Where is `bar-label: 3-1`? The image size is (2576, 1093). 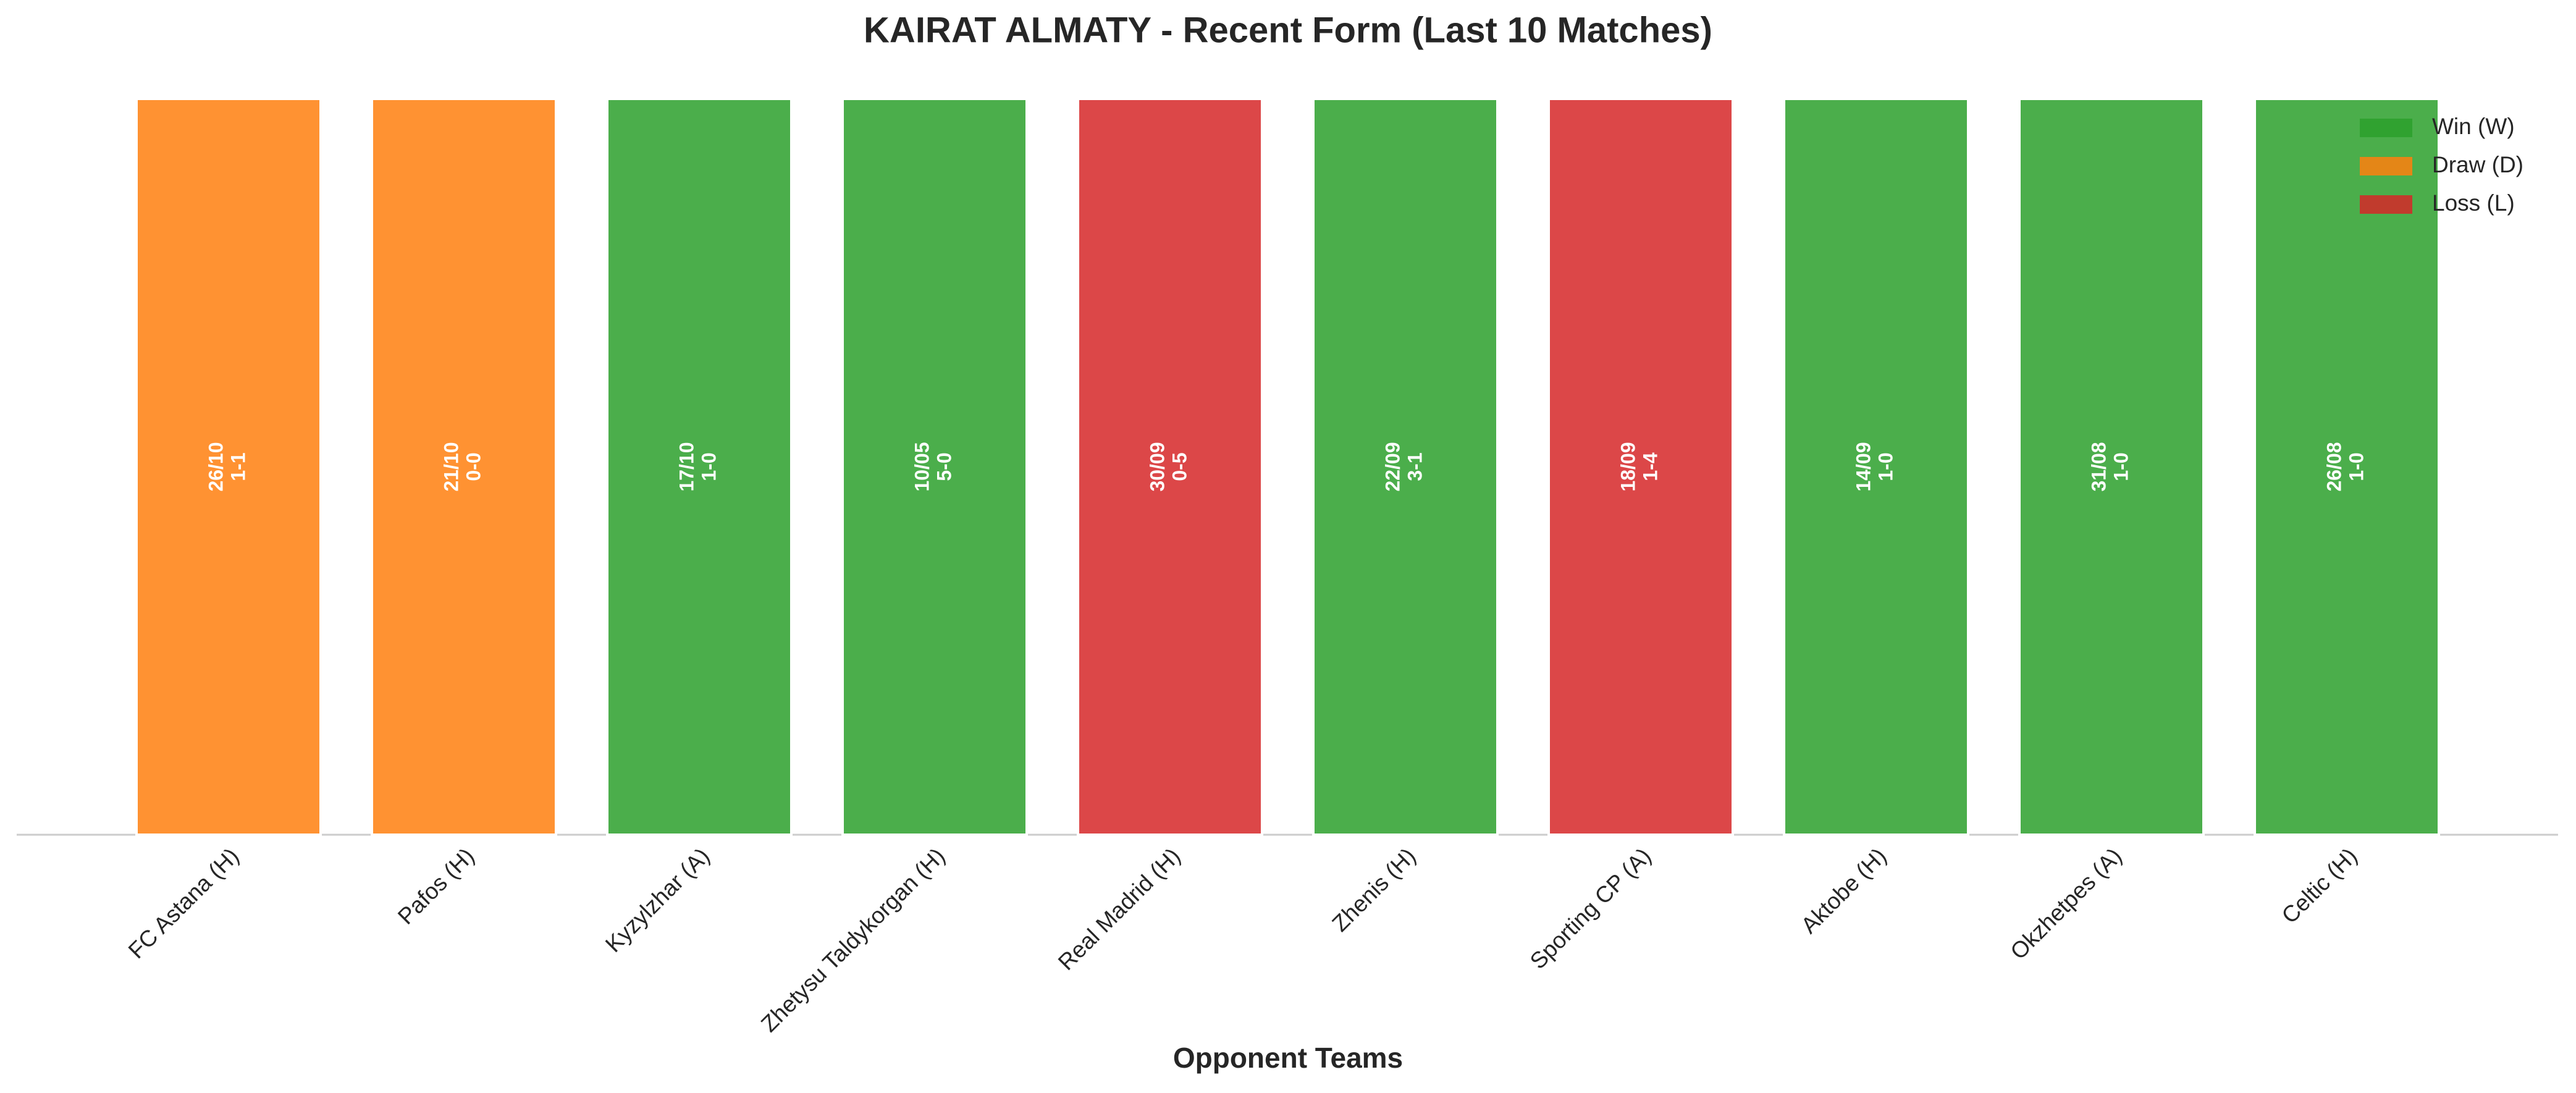
bar-label: 3-1 is located at coordinates (1415, 467).